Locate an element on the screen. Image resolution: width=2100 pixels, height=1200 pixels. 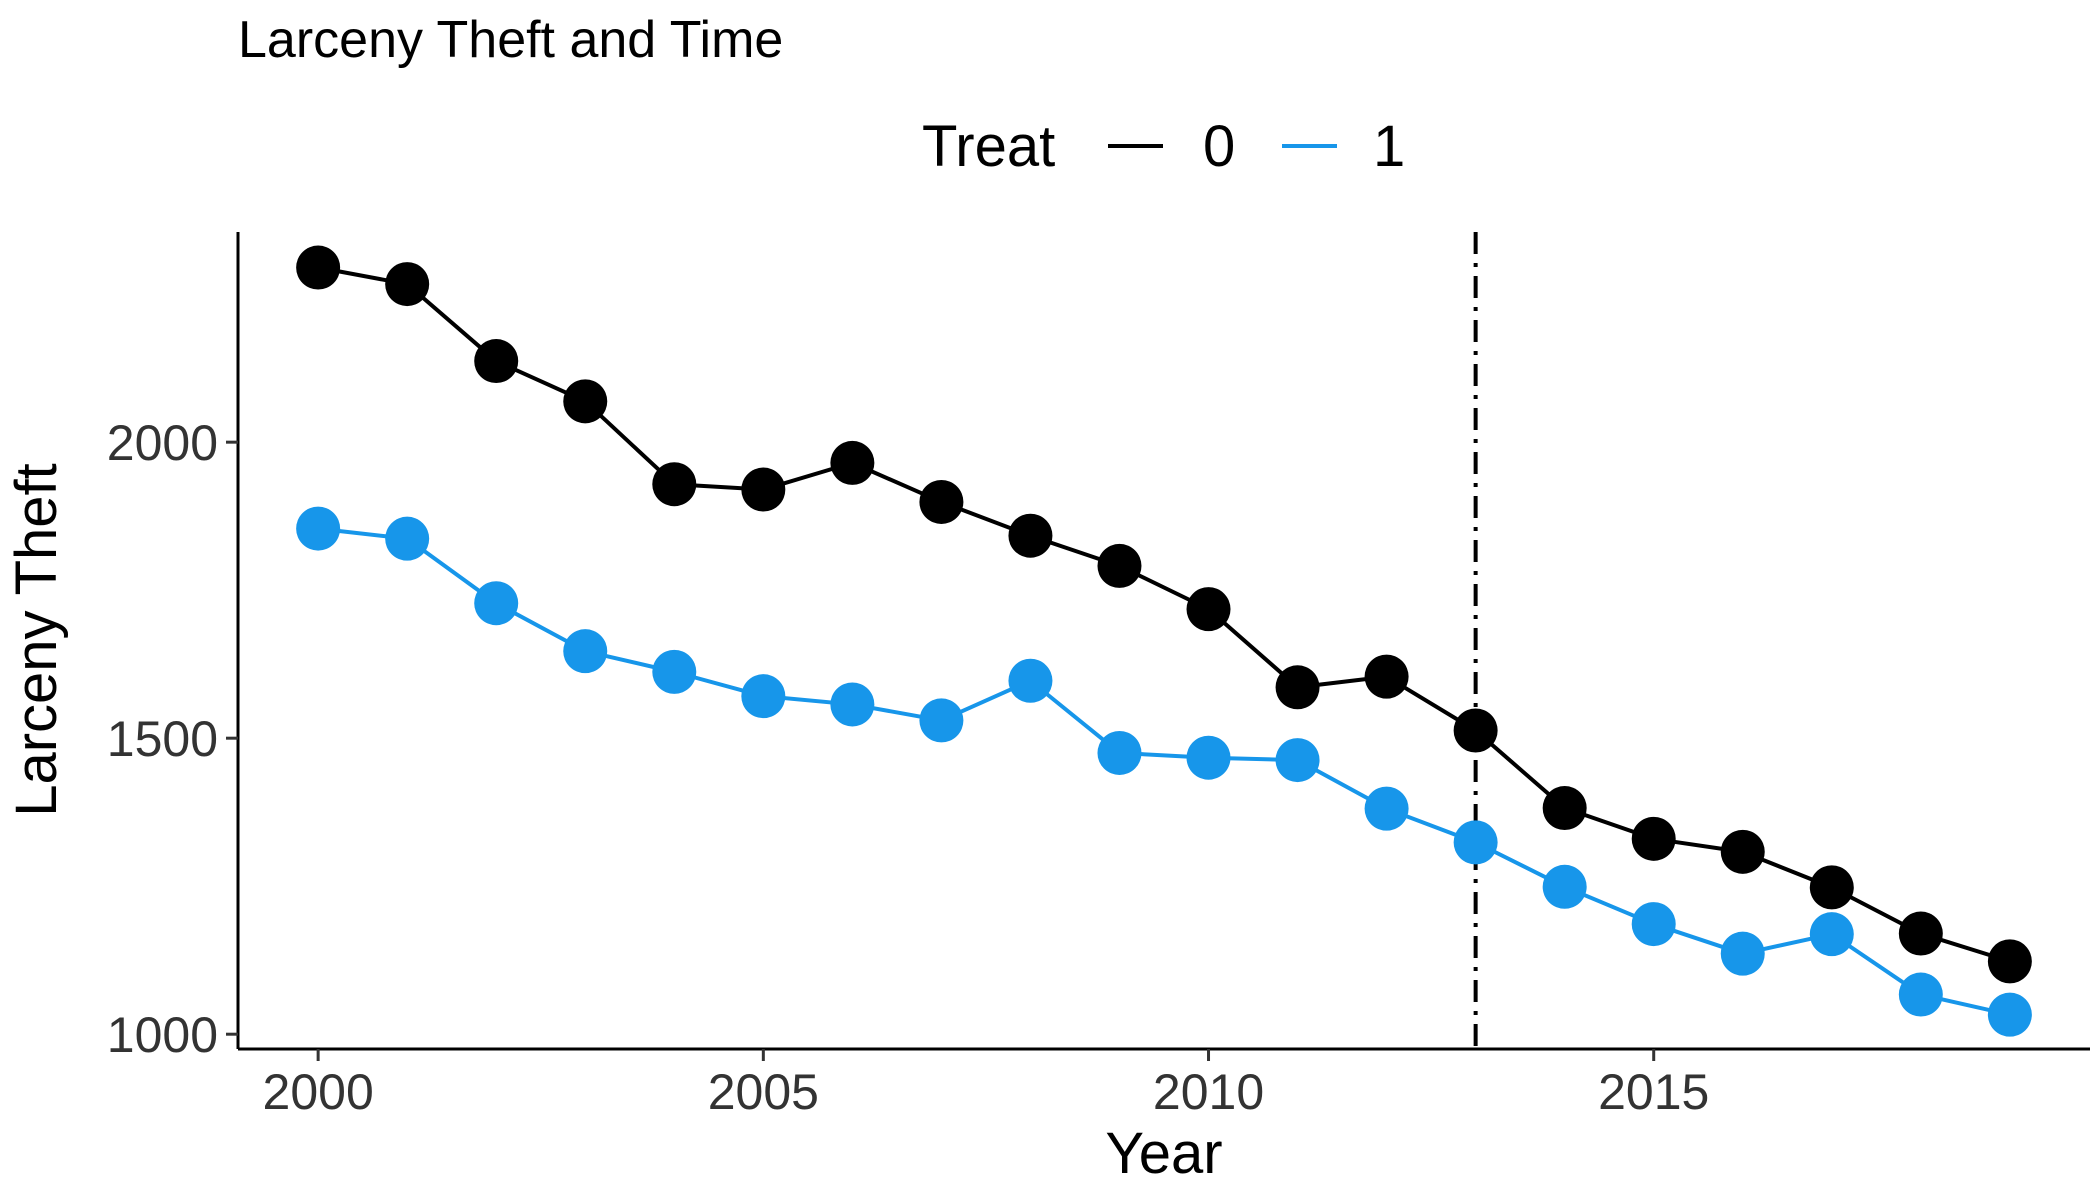
y-tick-label: 1000 is located at coordinates (162, 1035).